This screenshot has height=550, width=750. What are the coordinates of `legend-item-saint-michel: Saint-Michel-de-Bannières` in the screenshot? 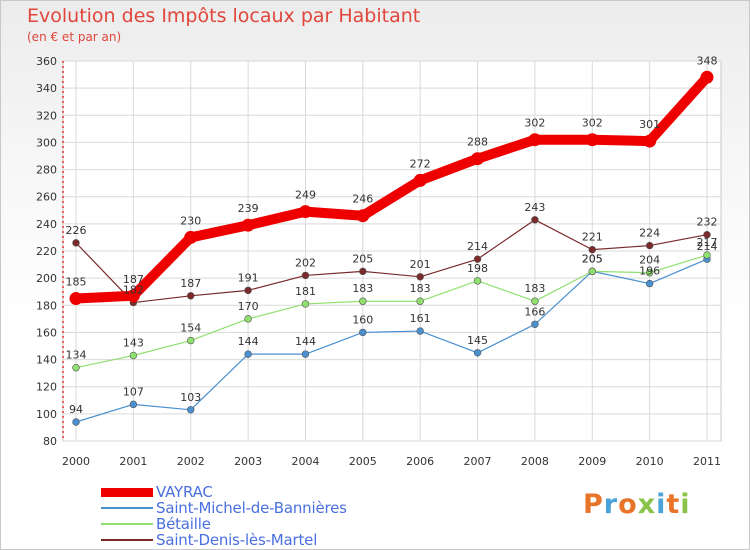 It's located at (224, 508).